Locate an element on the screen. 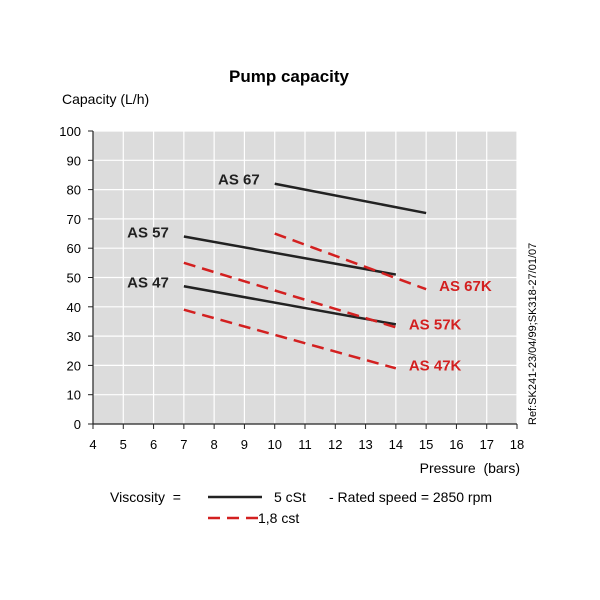  series-label-as-47k: AS 47K is located at coordinates (435, 365).